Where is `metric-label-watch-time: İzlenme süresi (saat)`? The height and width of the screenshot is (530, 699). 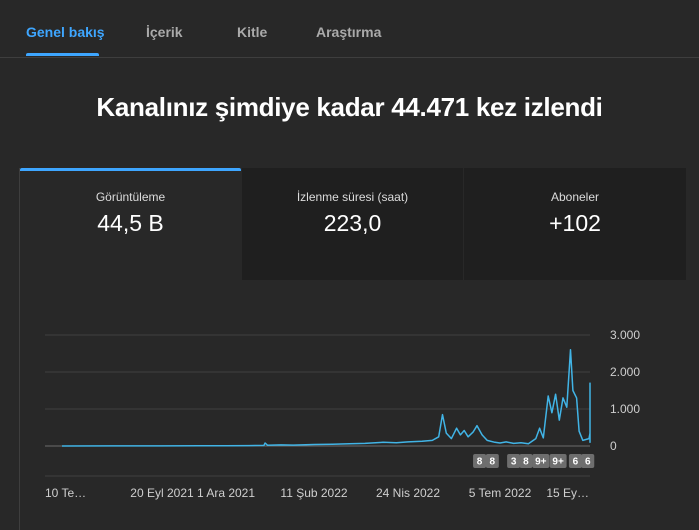 metric-label-watch-time: İzlenme süresi (saat) is located at coordinates (352, 197).